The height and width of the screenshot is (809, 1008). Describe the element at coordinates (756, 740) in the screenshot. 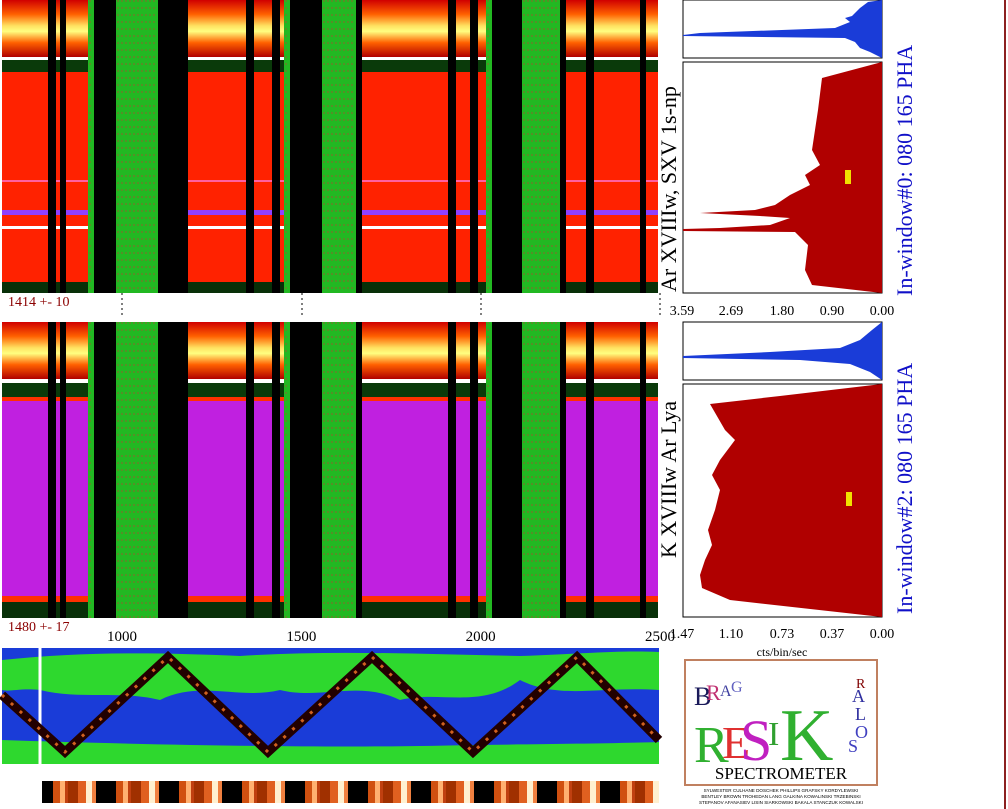

I see `logo-letter-s1: S` at that location.